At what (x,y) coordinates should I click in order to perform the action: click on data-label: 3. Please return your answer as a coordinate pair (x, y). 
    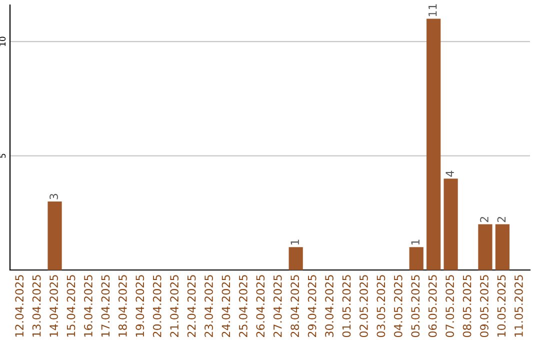
    Looking at the image, I should click on (54, 197).